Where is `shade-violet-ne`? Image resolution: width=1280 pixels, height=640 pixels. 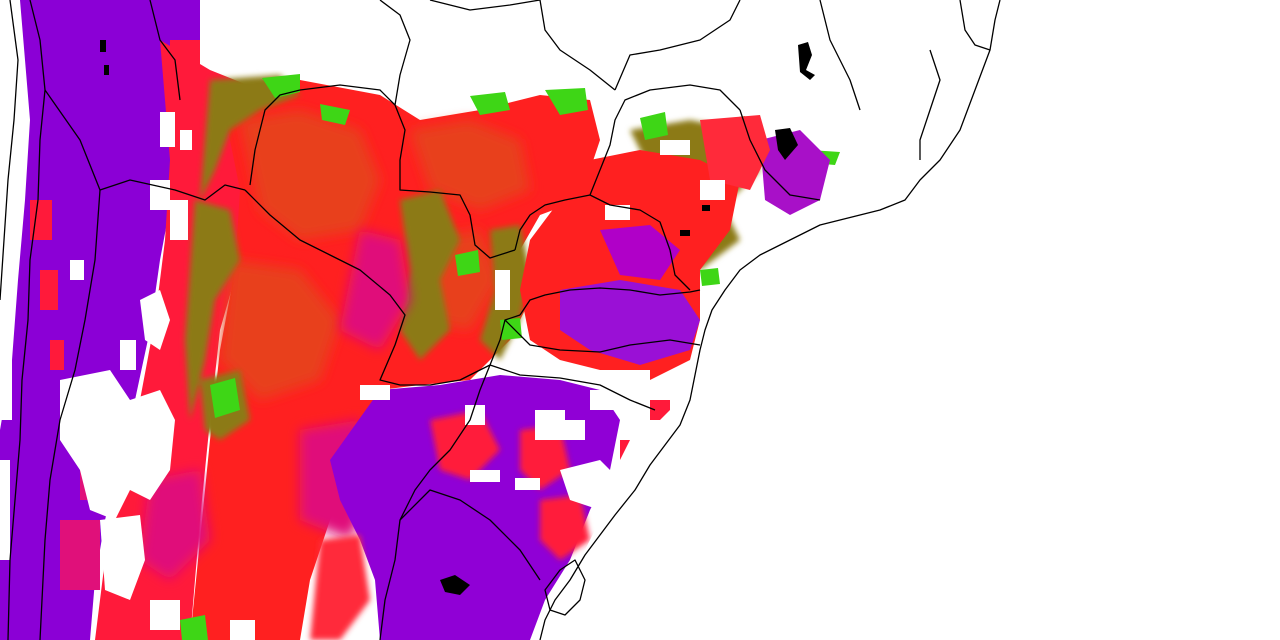
shade-violet-ne is located at coordinates (795, 172).